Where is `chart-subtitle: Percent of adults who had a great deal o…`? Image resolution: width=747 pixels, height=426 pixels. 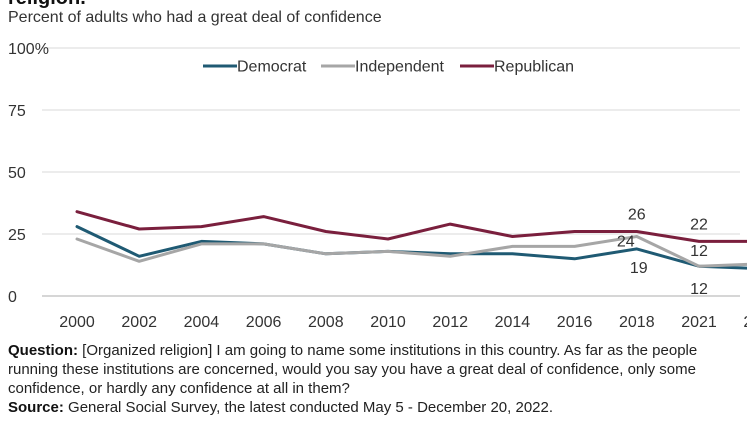 chart-subtitle: Percent of adults who had a great deal o… is located at coordinates (195, 17).